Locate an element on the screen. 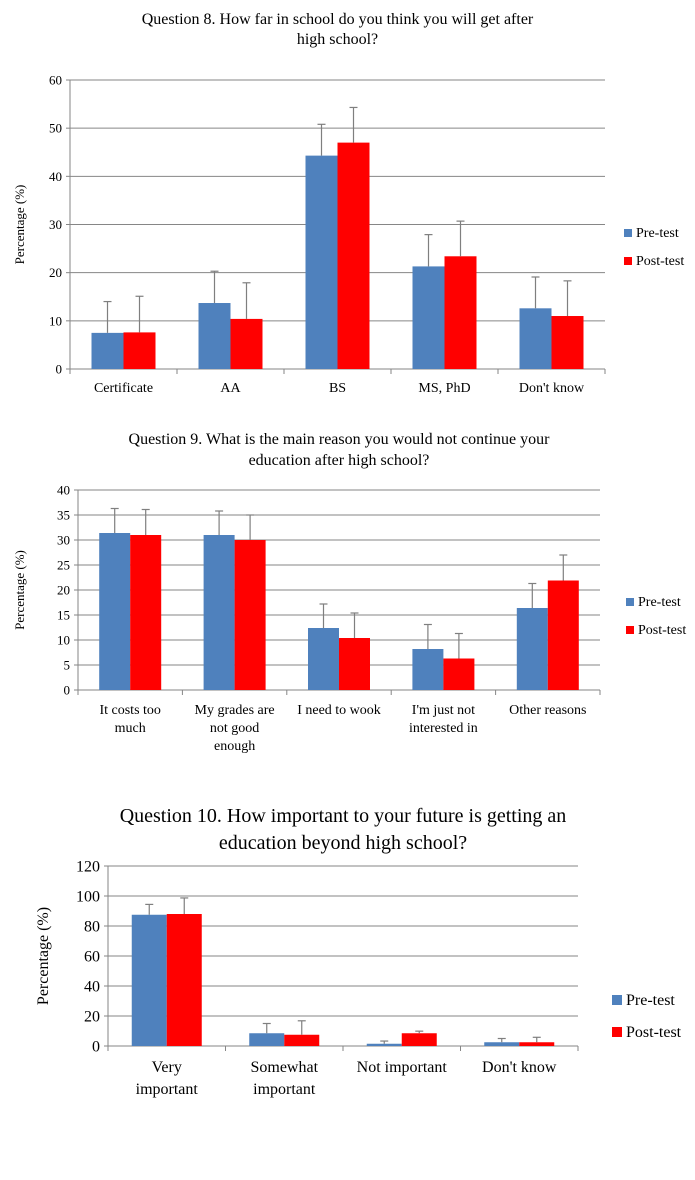 The width and height of the screenshot is (695, 1180). x-tick-label: I'm just not is located at coordinates (443, 710).